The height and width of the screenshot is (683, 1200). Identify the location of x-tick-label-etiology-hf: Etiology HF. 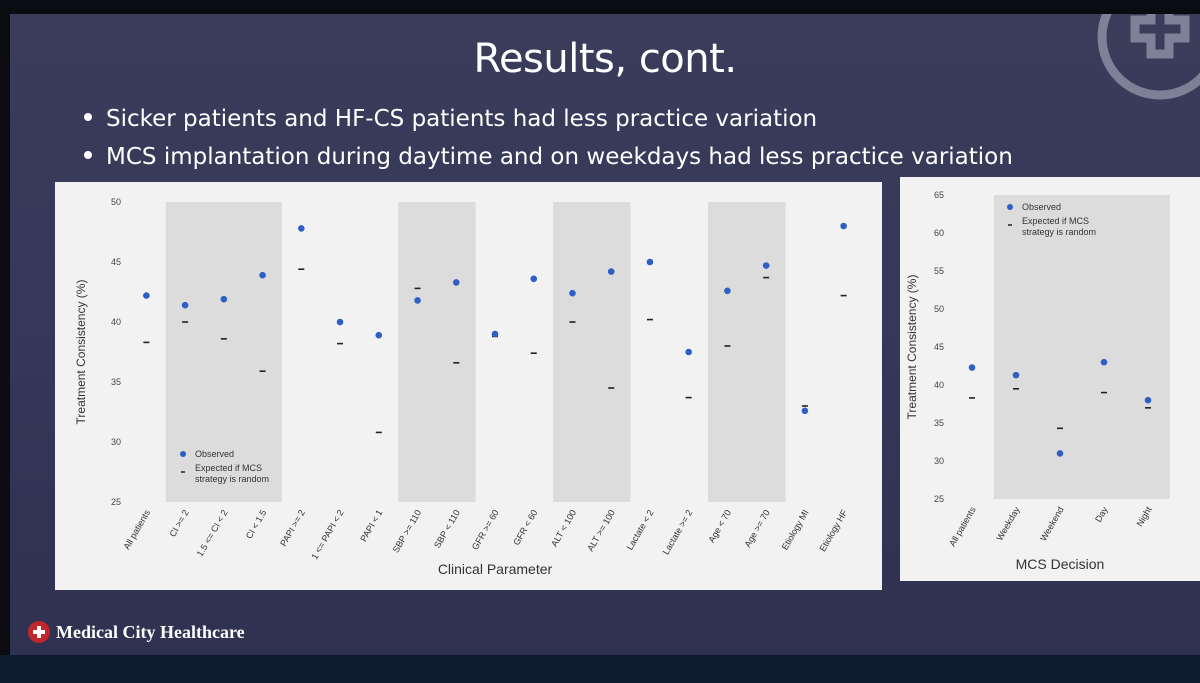
(833, 531).